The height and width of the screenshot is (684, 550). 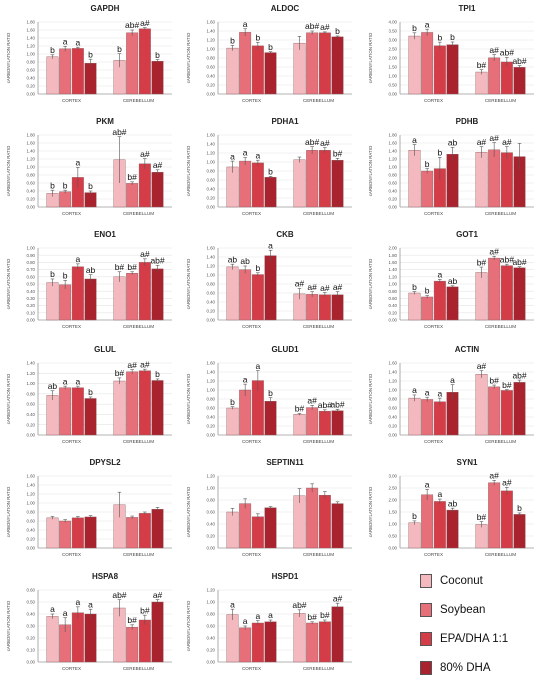 I want to click on significance-label: ab#, so click(x=519, y=262).